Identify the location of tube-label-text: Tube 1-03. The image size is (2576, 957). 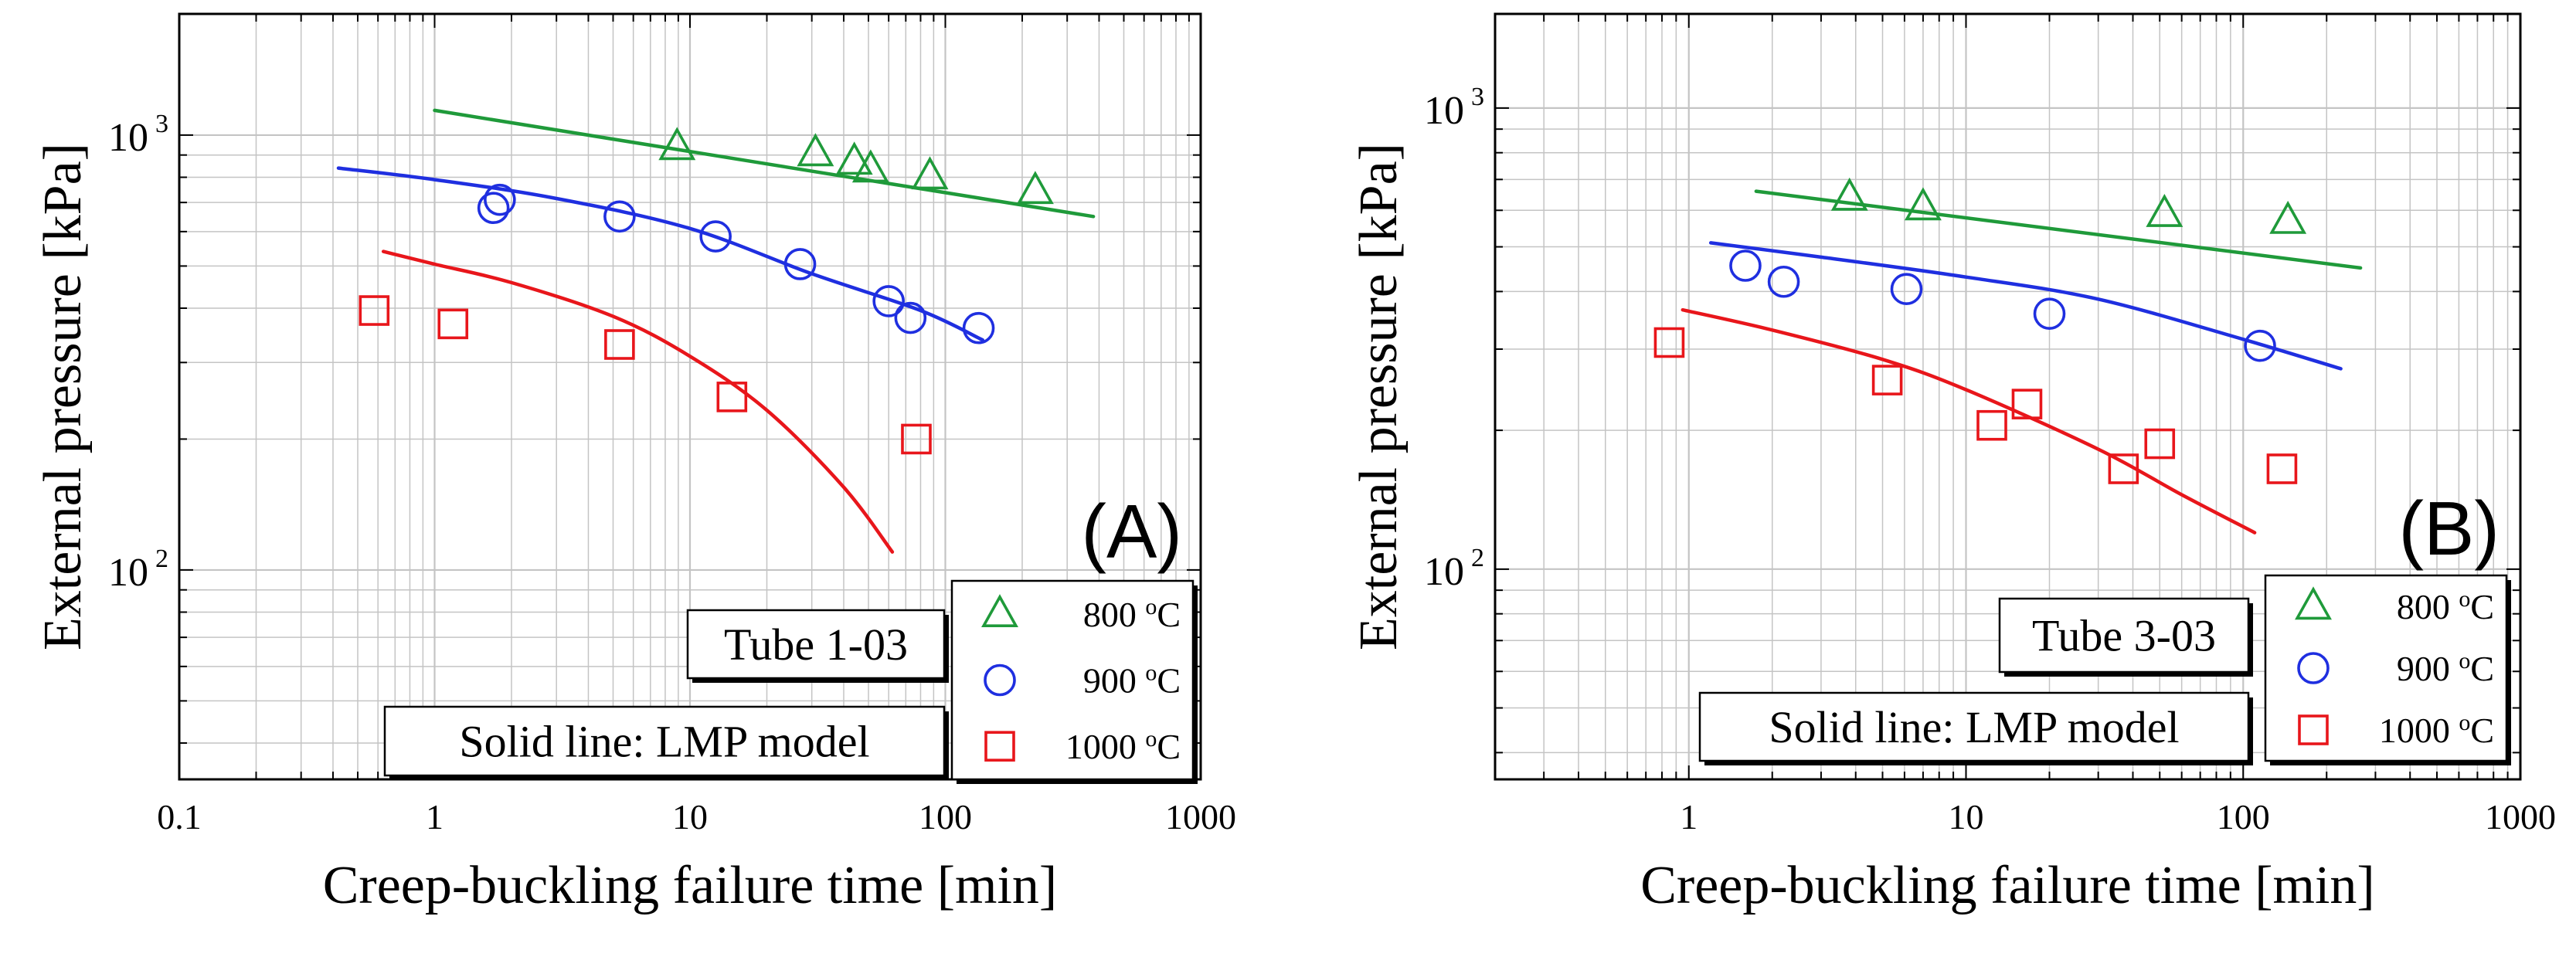
(816, 644).